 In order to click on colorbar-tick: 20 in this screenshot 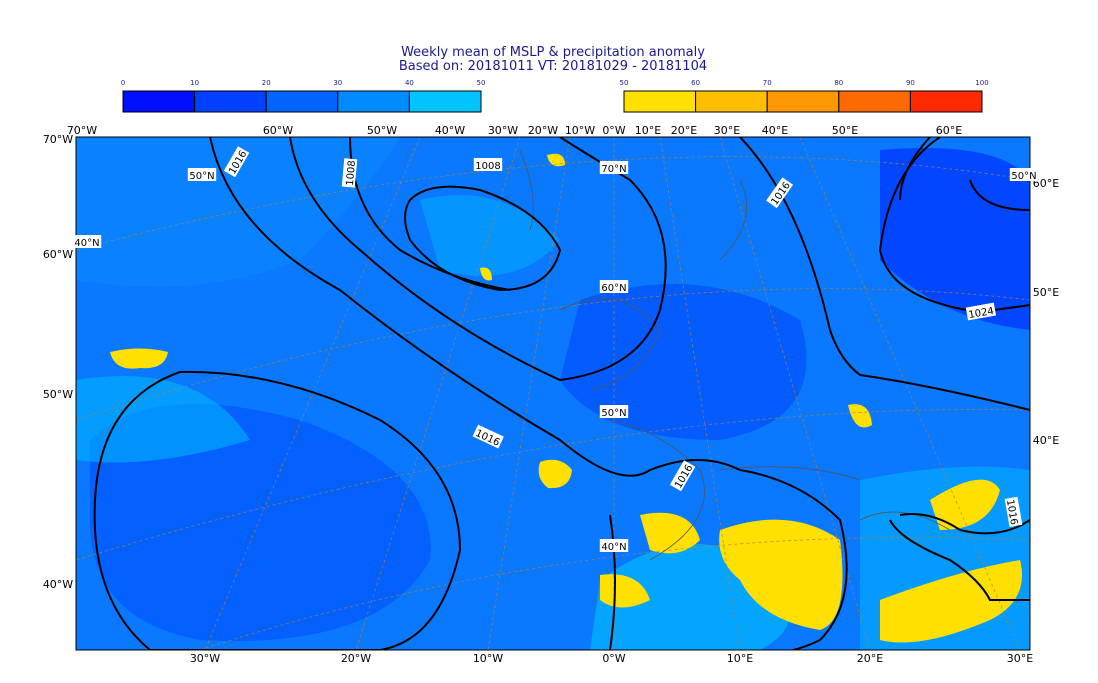, I will do `click(266, 83)`.